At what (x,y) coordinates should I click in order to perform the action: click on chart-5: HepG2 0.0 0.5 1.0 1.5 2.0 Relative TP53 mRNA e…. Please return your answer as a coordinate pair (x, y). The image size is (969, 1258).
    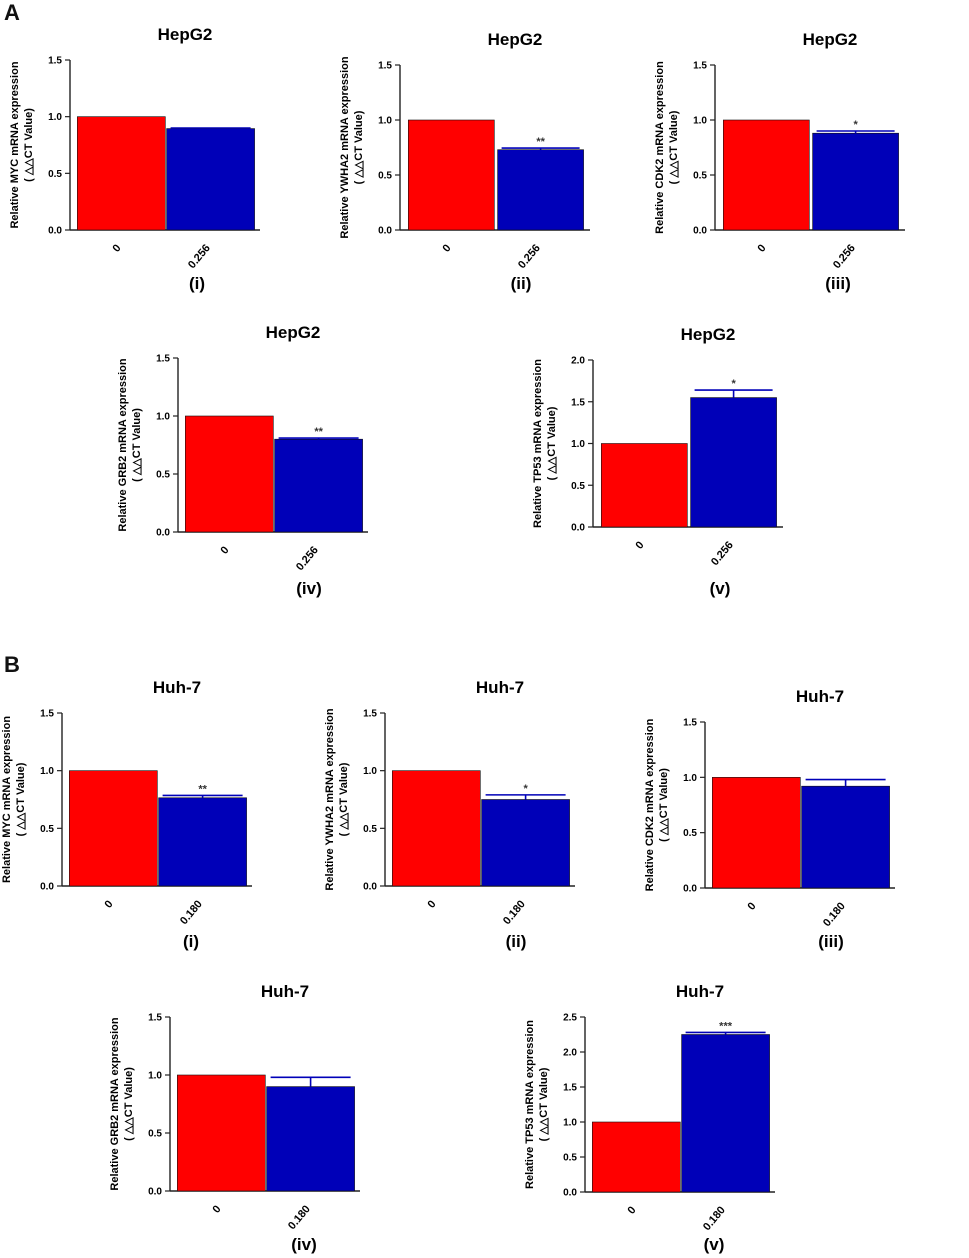
    Looking at the image, I should click on (657, 461).